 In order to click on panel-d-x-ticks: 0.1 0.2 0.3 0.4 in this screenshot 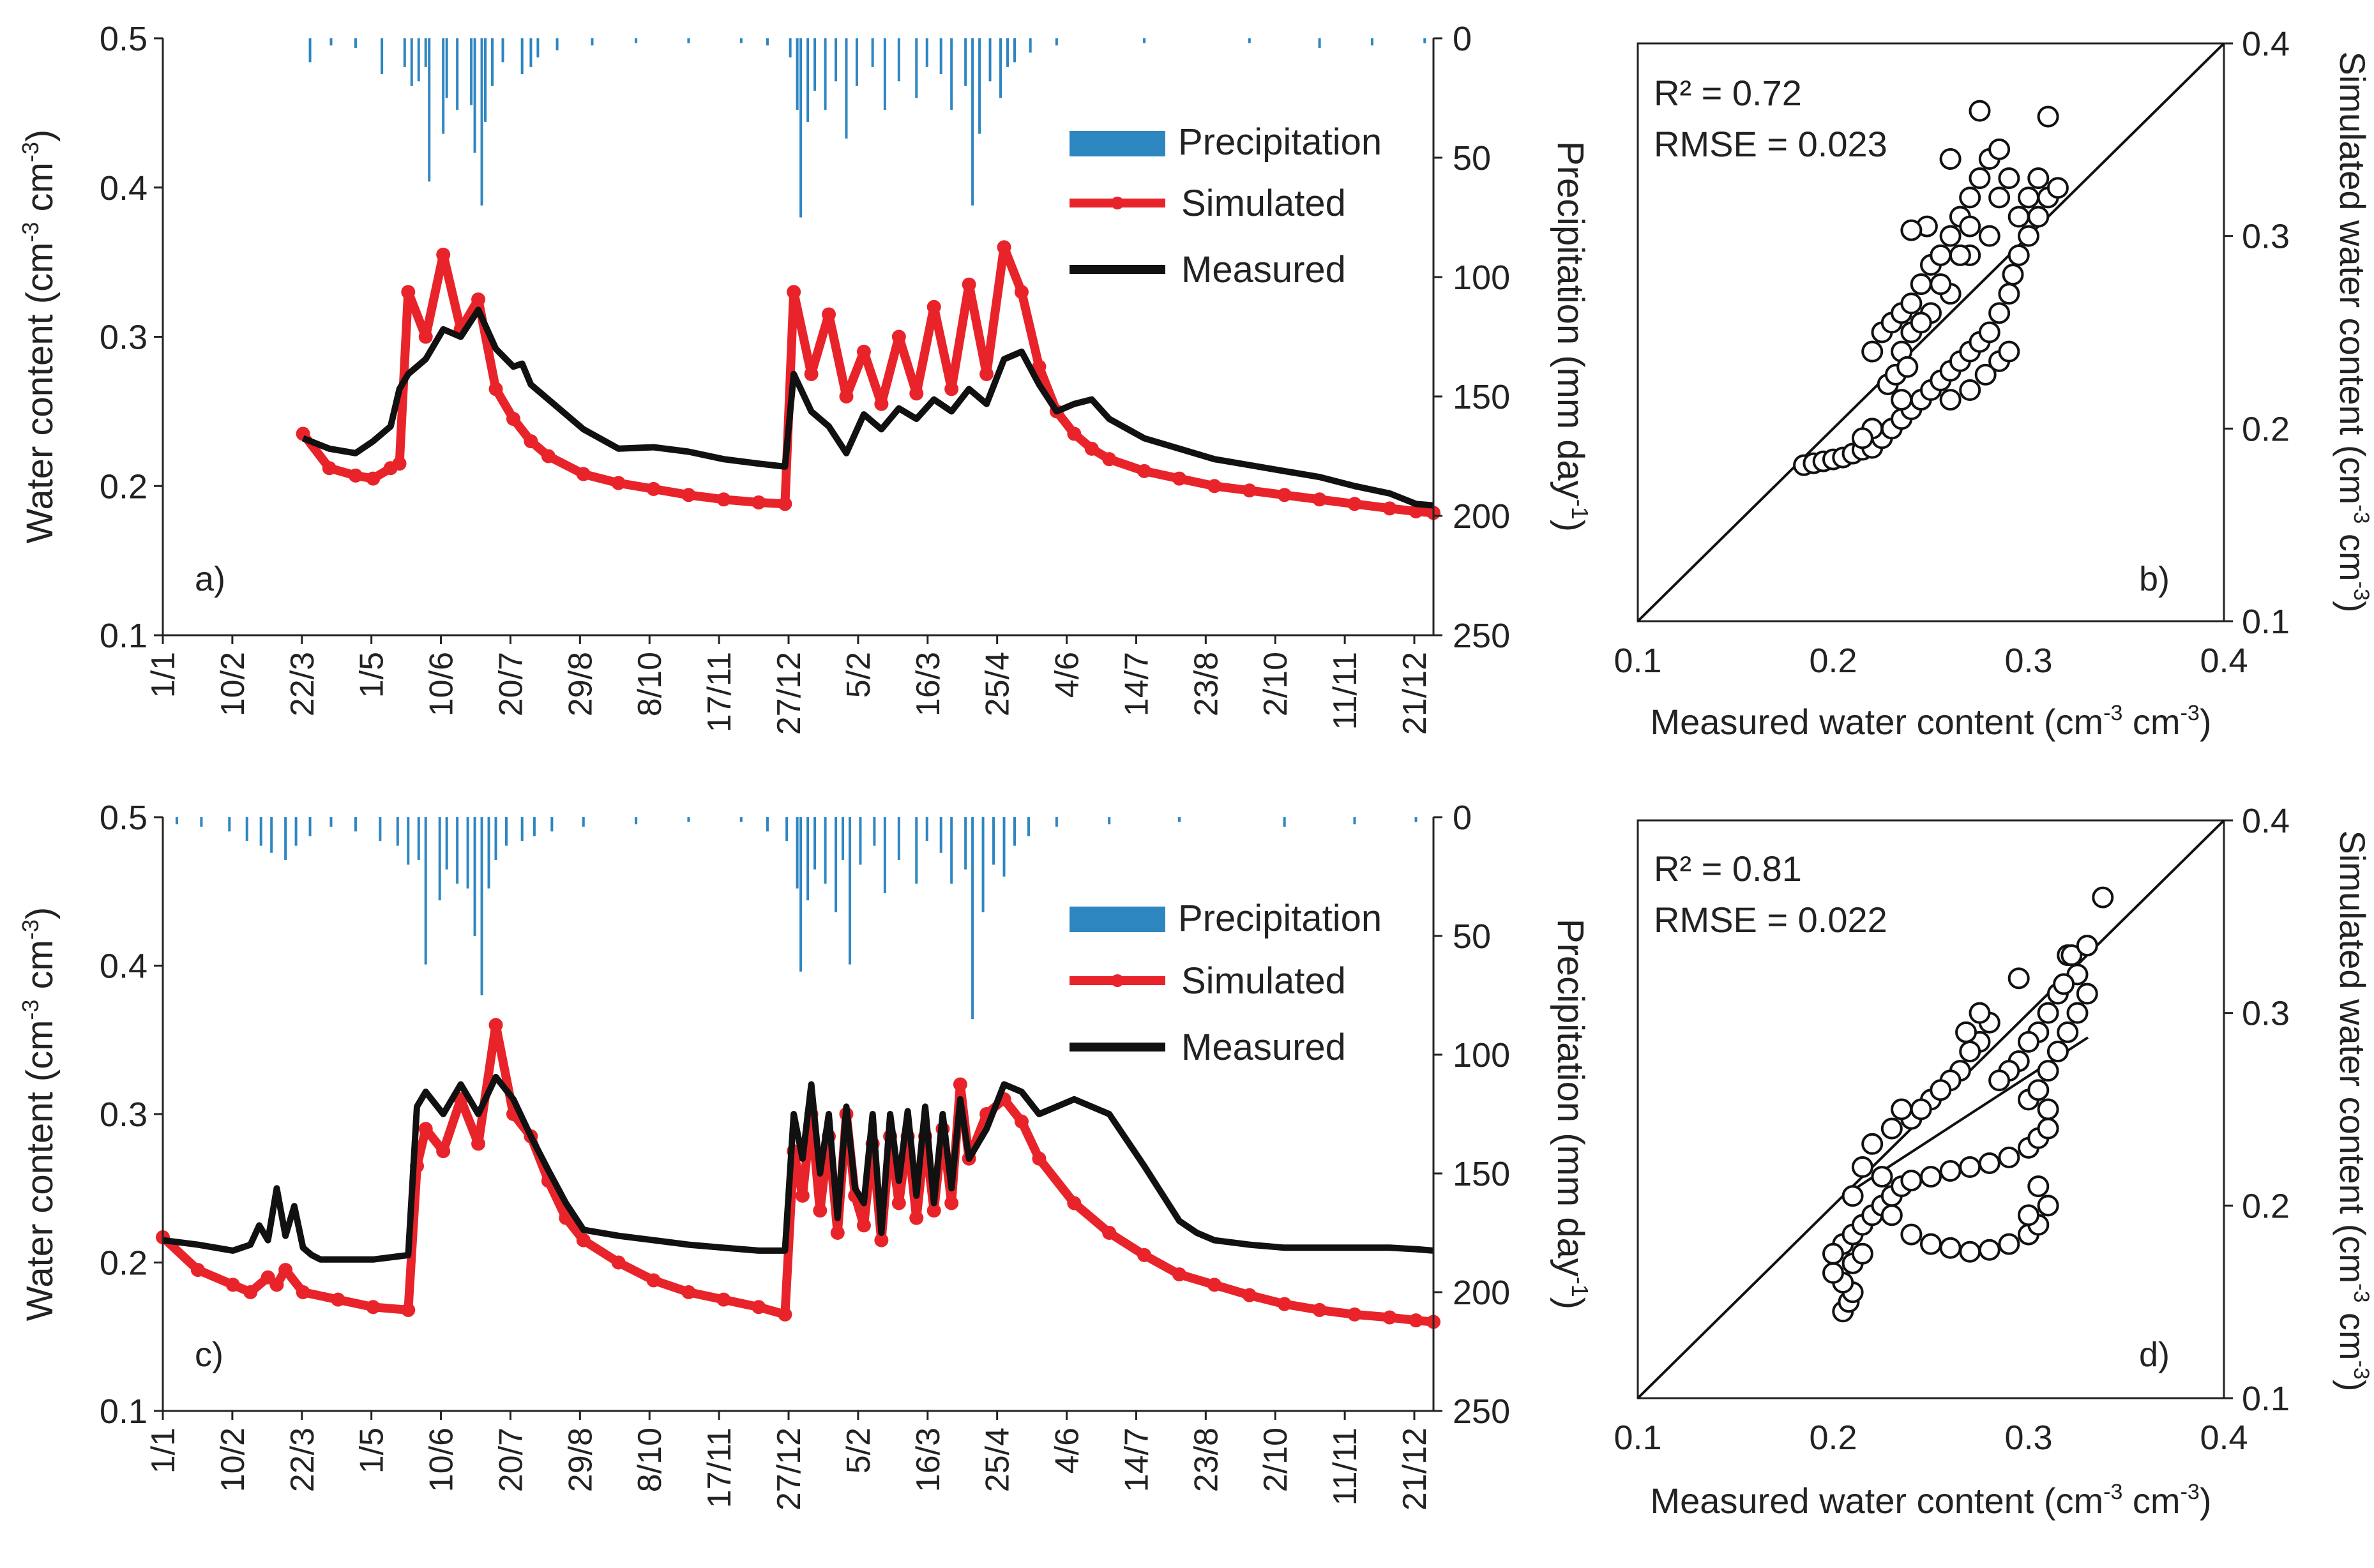, I will do `click(1931, 1438)`.